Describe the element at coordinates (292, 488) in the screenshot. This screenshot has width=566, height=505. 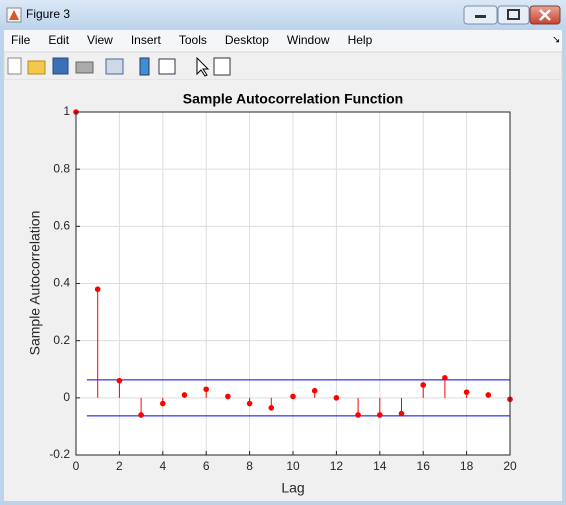
I see `x-axis-label: Lag` at that location.